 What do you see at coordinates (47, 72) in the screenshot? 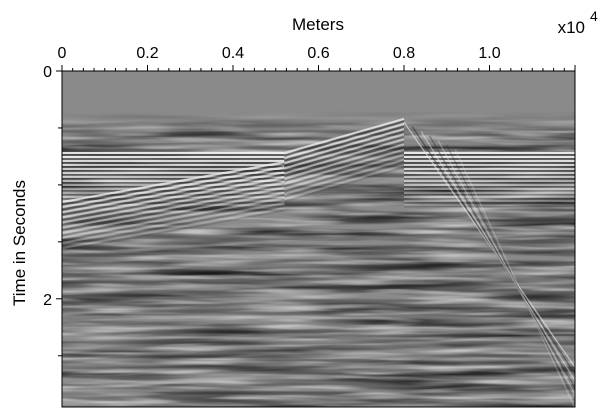
I see `y-tick-label: 0` at bounding box center [47, 72].